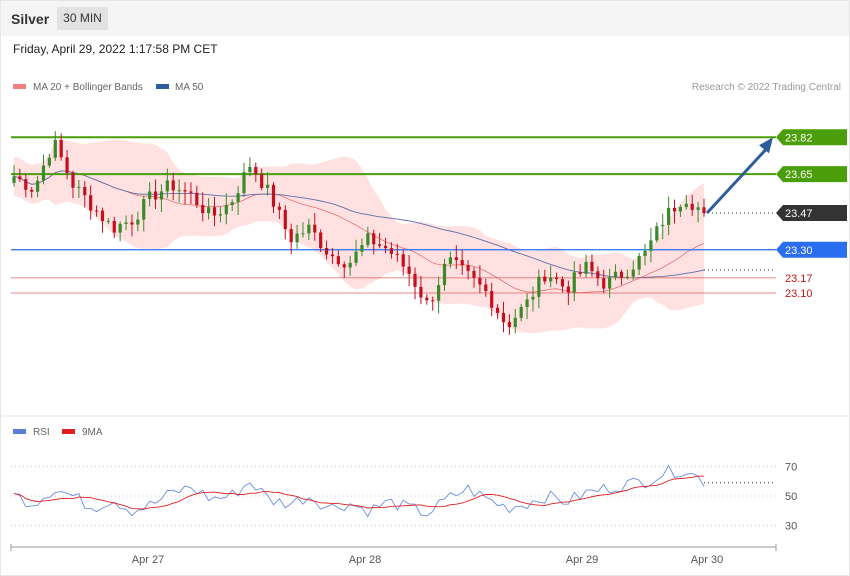 Image resolution: width=850 pixels, height=576 pixels. Describe the element at coordinates (799, 251) in the screenshot. I see `level-label-23.30: 23.30` at that location.